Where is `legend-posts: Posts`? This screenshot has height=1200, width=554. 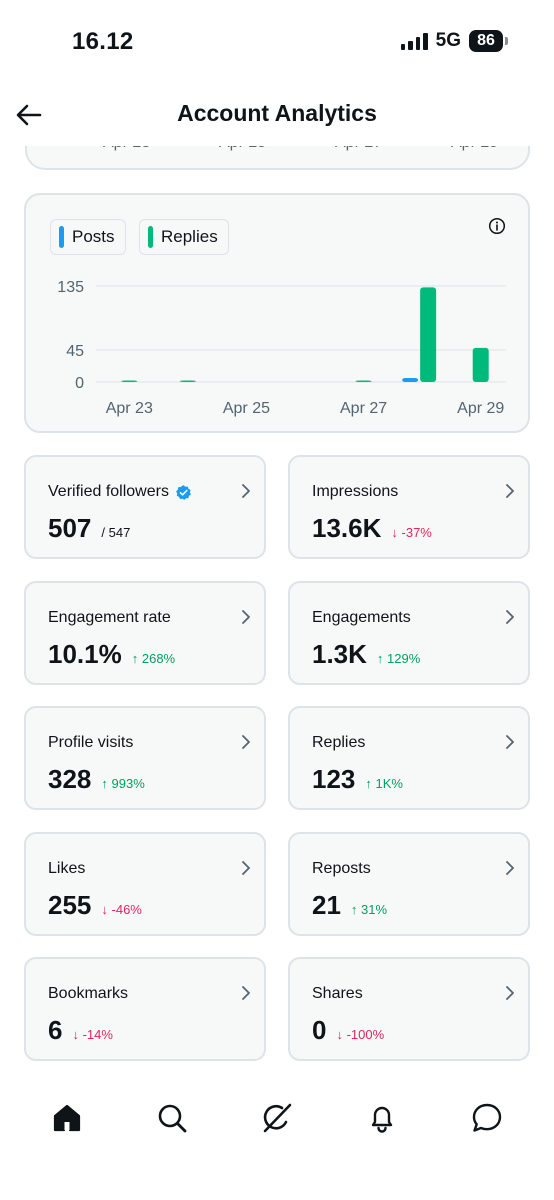 legend-posts: Posts is located at coordinates (88, 237).